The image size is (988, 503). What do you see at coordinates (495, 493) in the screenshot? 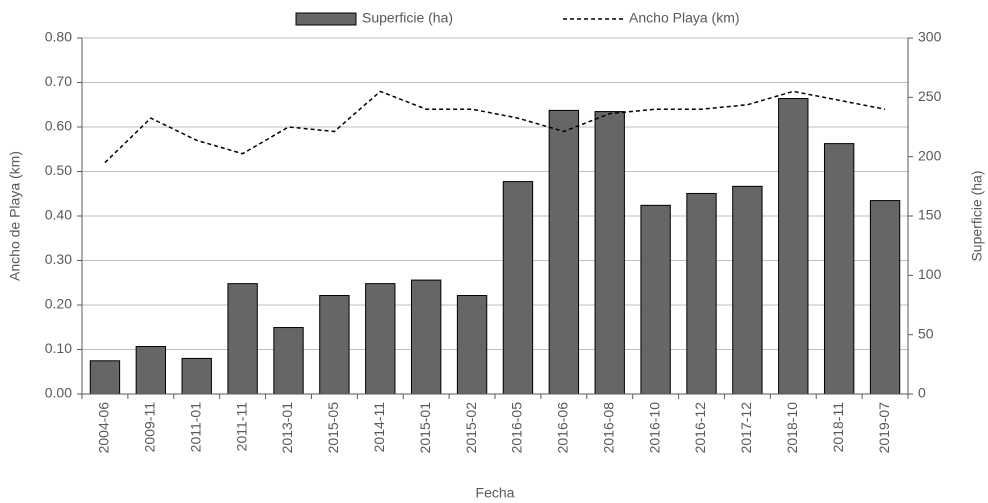
I see `x-axis-title: Fecha` at bounding box center [495, 493].